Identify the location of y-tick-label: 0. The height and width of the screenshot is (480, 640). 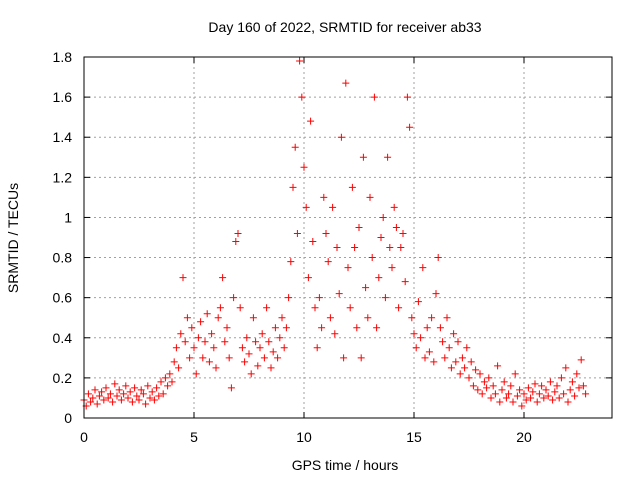
(68, 418).